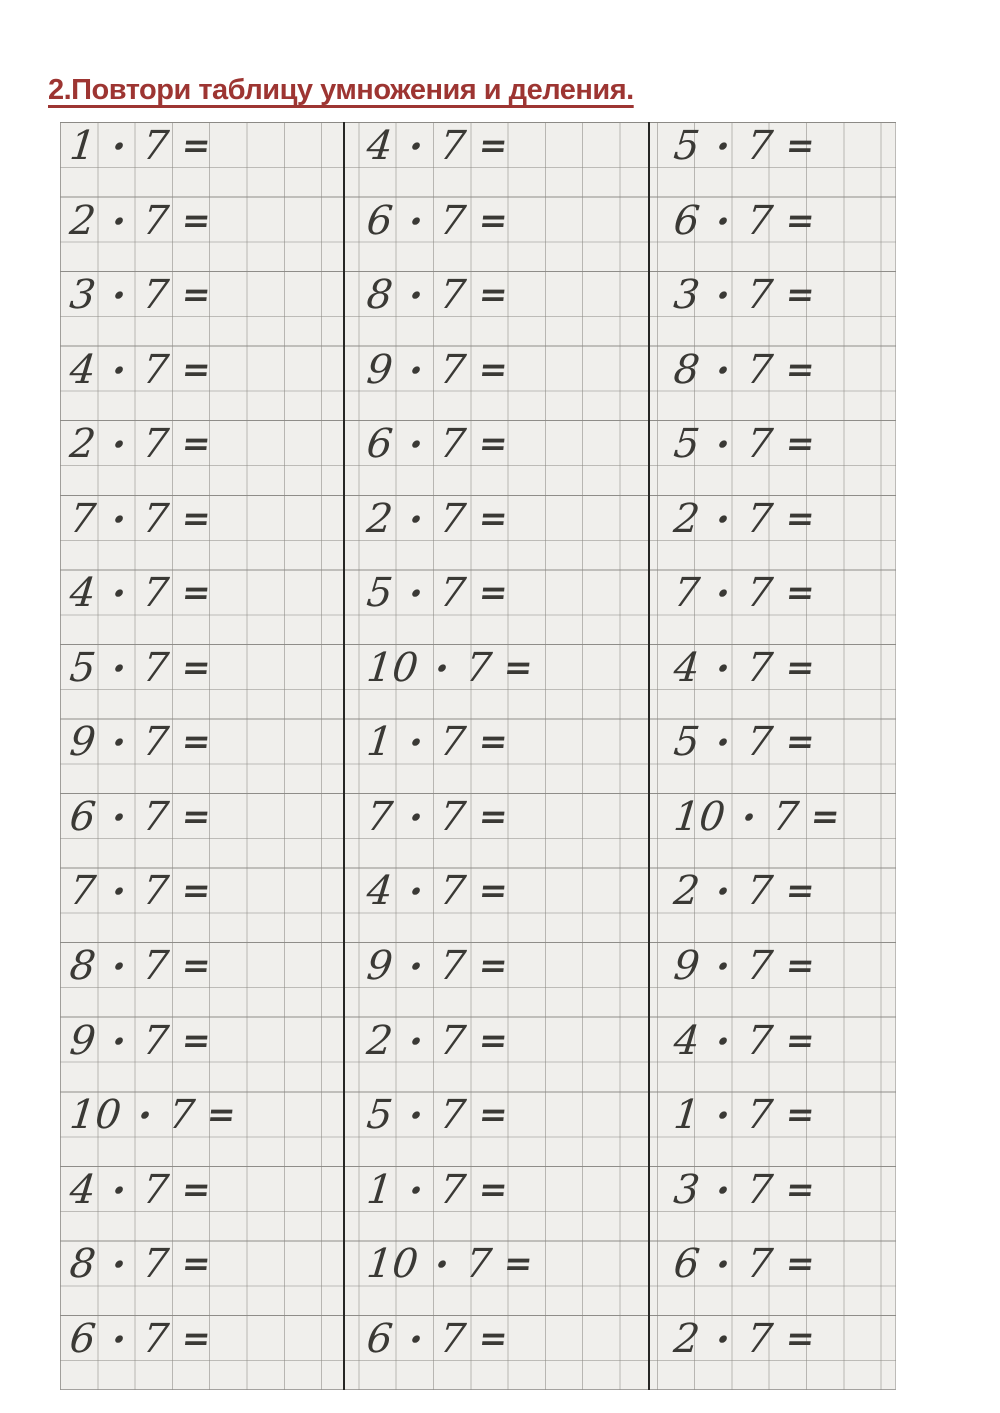  Describe the element at coordinates (379, 742) in the screenshot. I see `equation-factor: 1` at that location.